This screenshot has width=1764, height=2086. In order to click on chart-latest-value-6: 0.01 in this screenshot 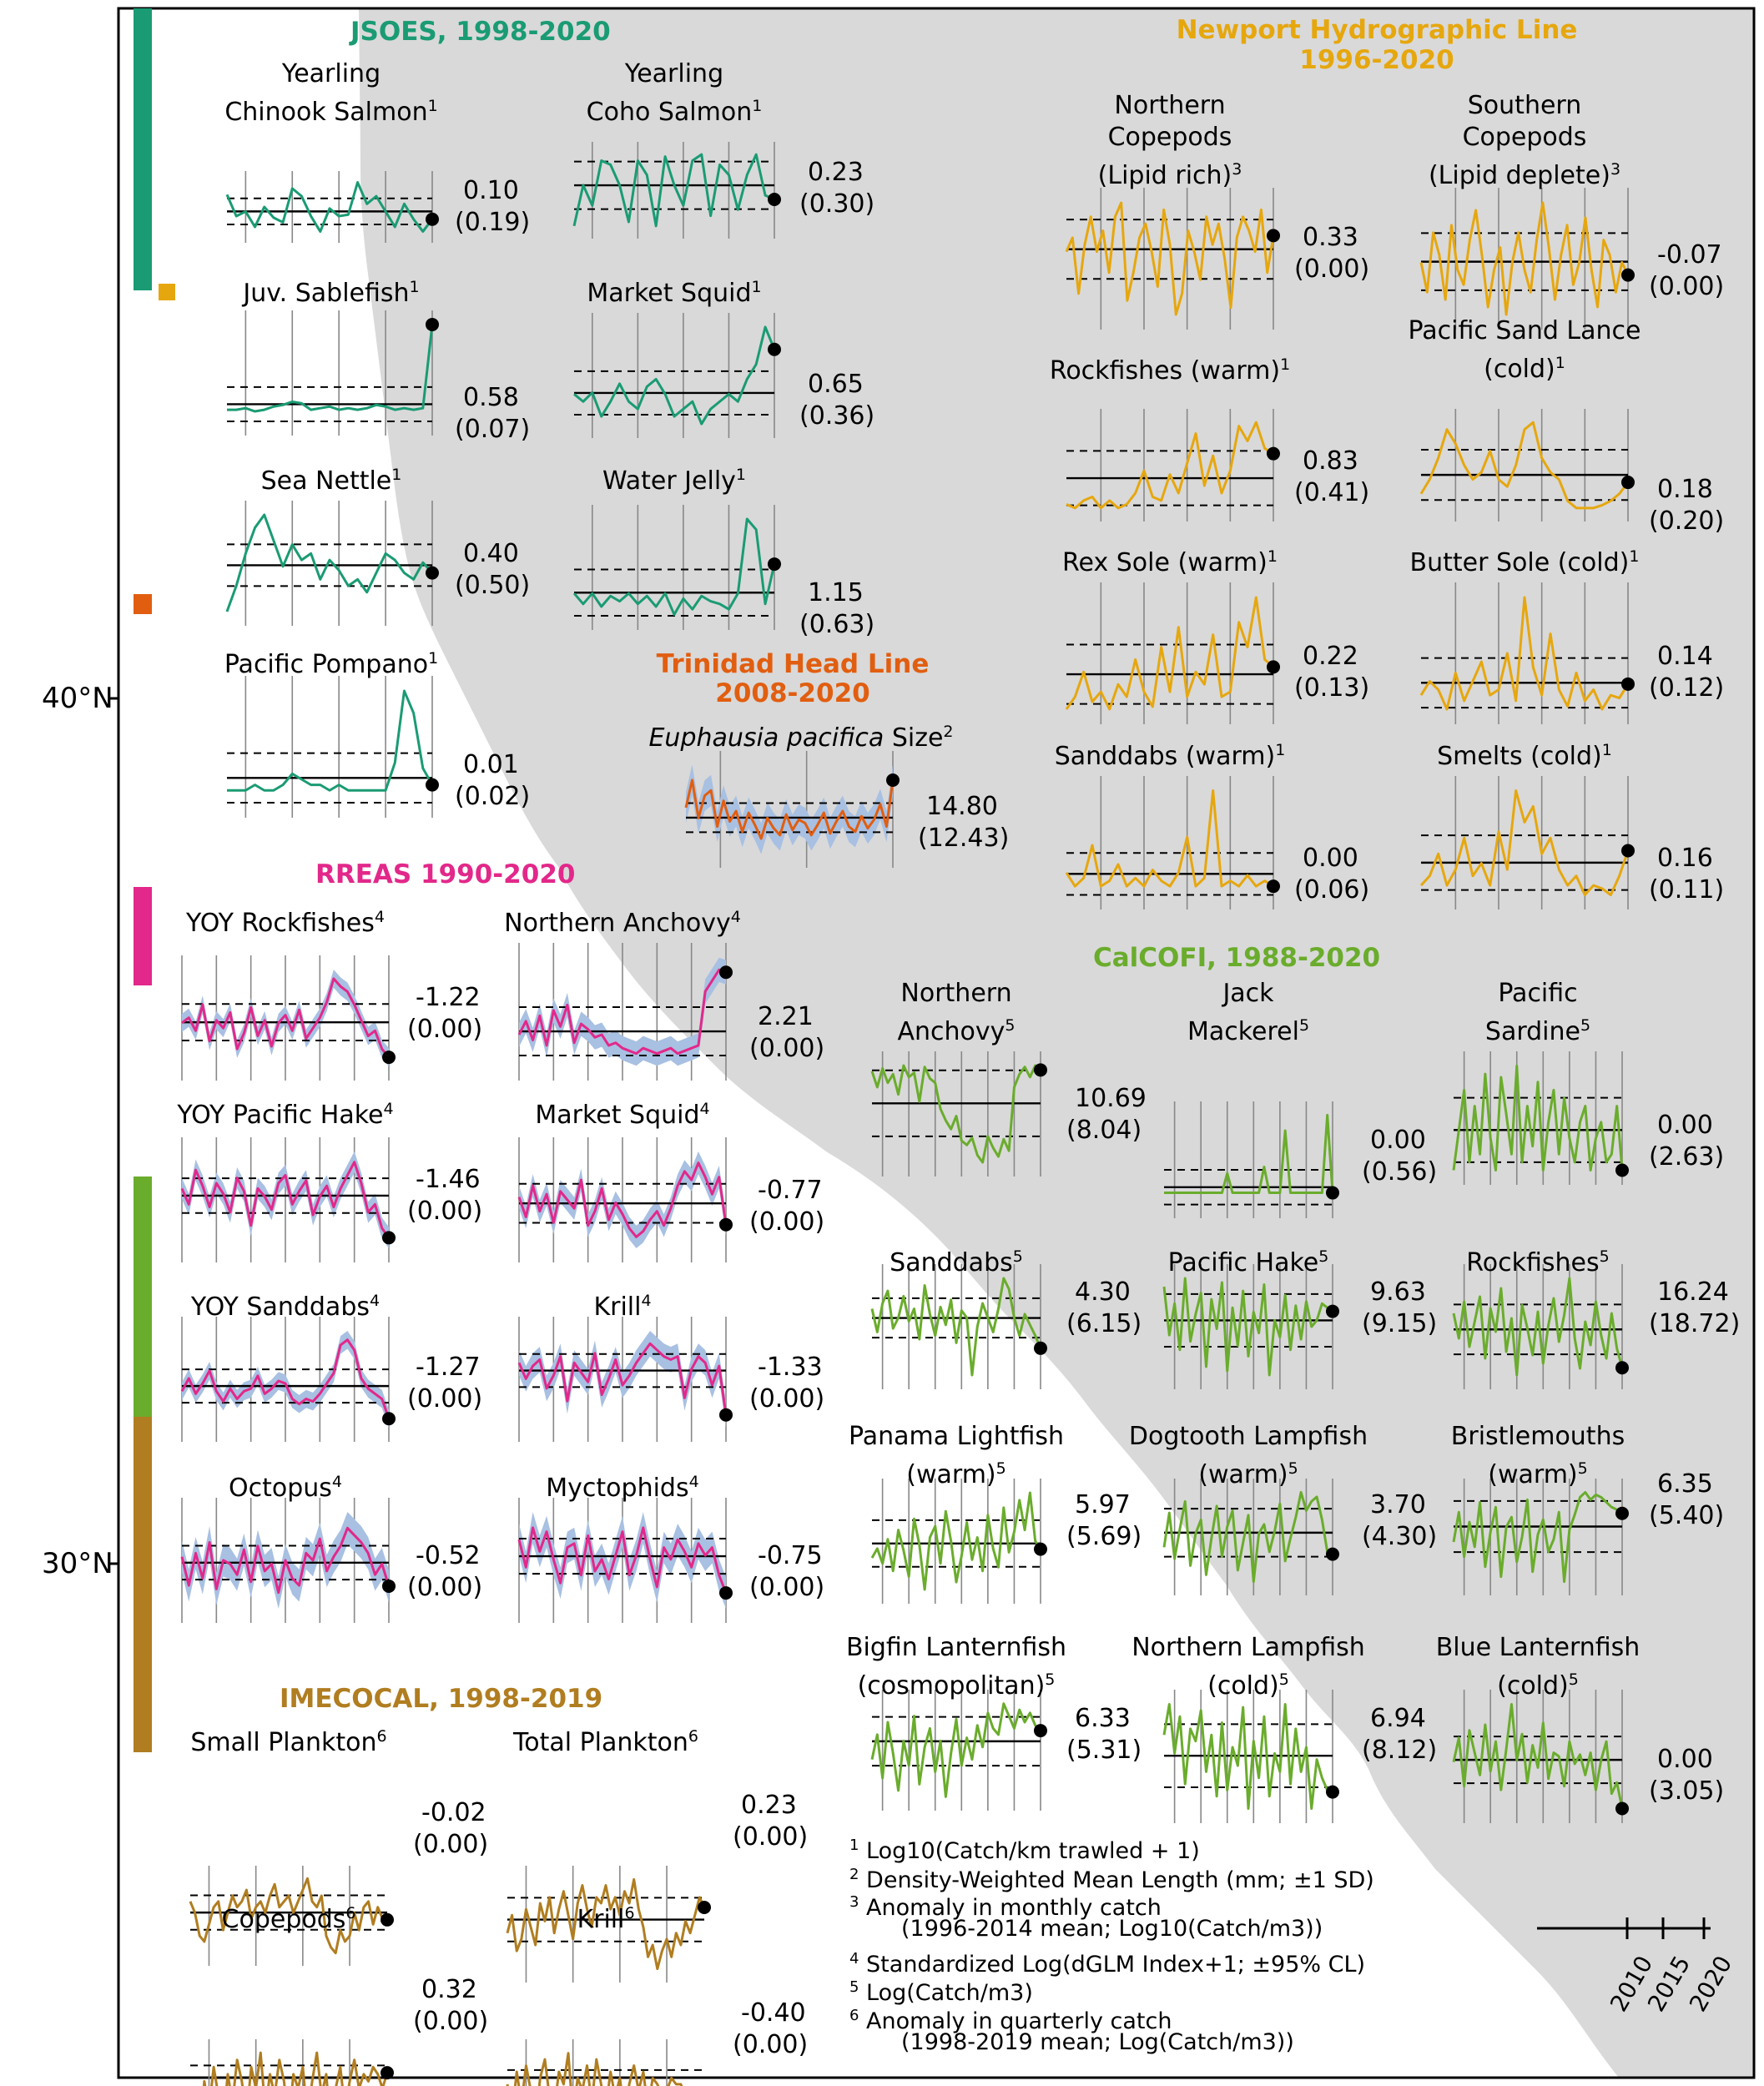, I will do `click(491, 765)`.